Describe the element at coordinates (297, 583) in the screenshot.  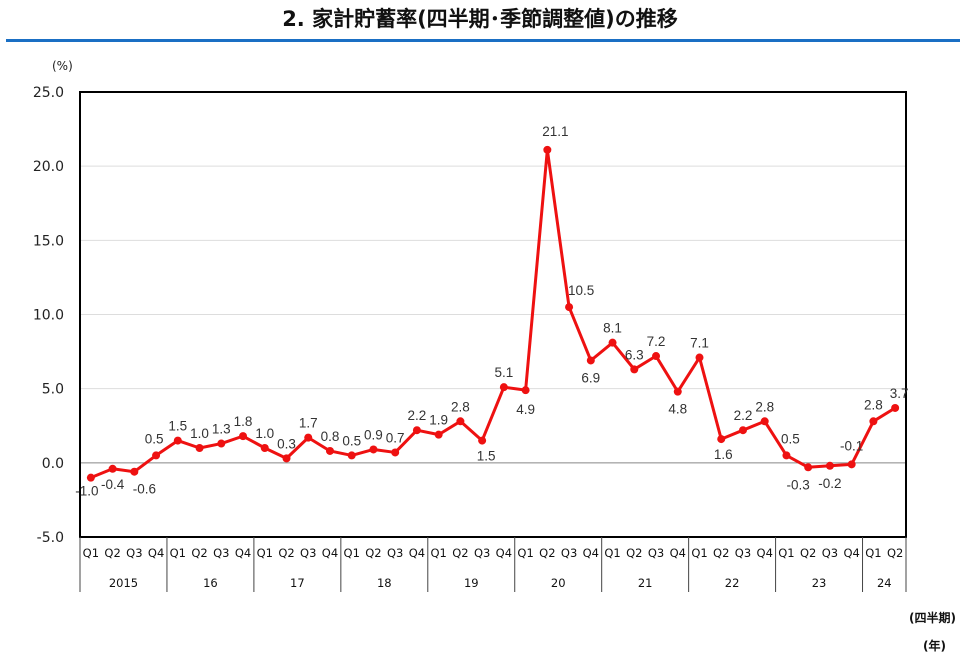
I see `year-label: 17` at that location.